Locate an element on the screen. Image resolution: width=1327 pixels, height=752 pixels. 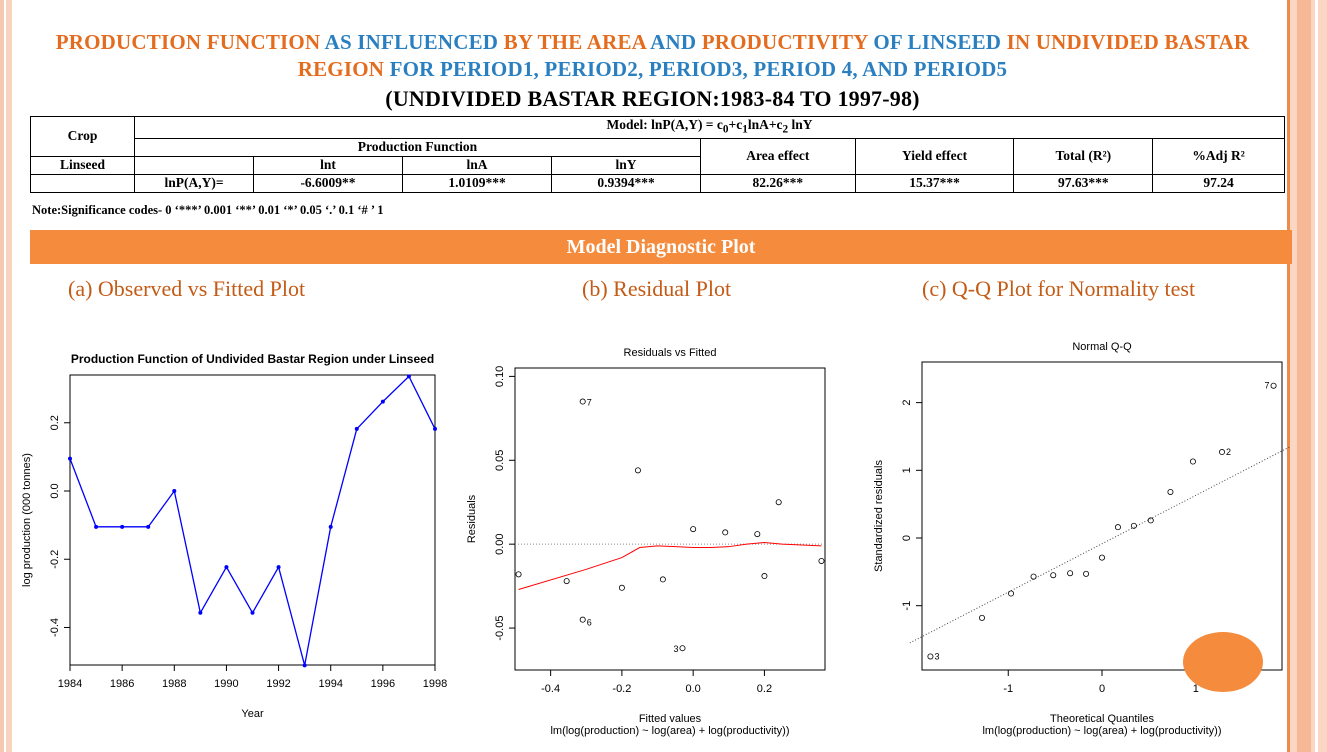
point-label: 6 is located at coordinates (589, 623).